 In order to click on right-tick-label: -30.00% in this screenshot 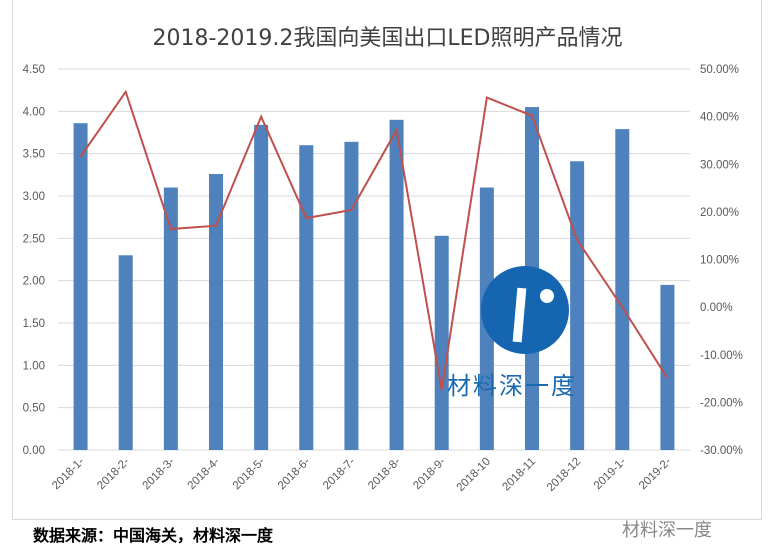, I will do `click(721, 451)`.